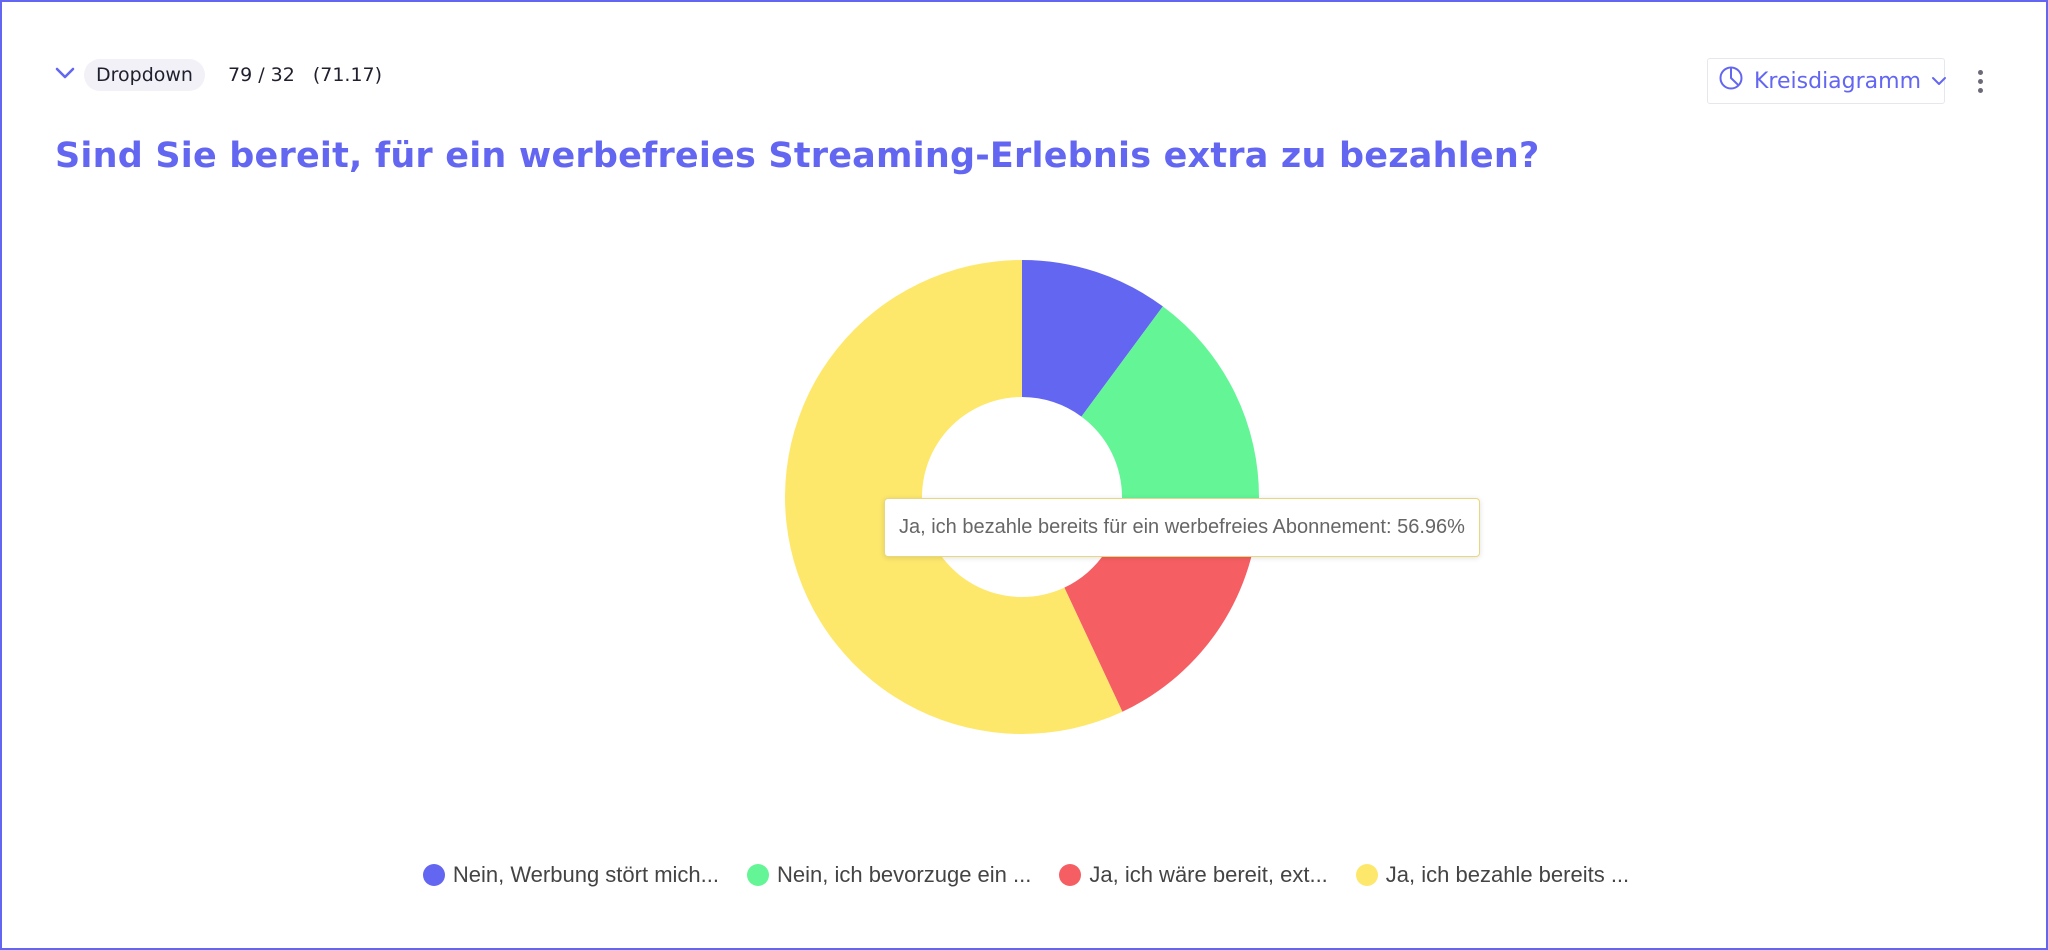 This screenshot has height=950, width=2048. I want to click on chevron-down-icon, so click(1939, 81).